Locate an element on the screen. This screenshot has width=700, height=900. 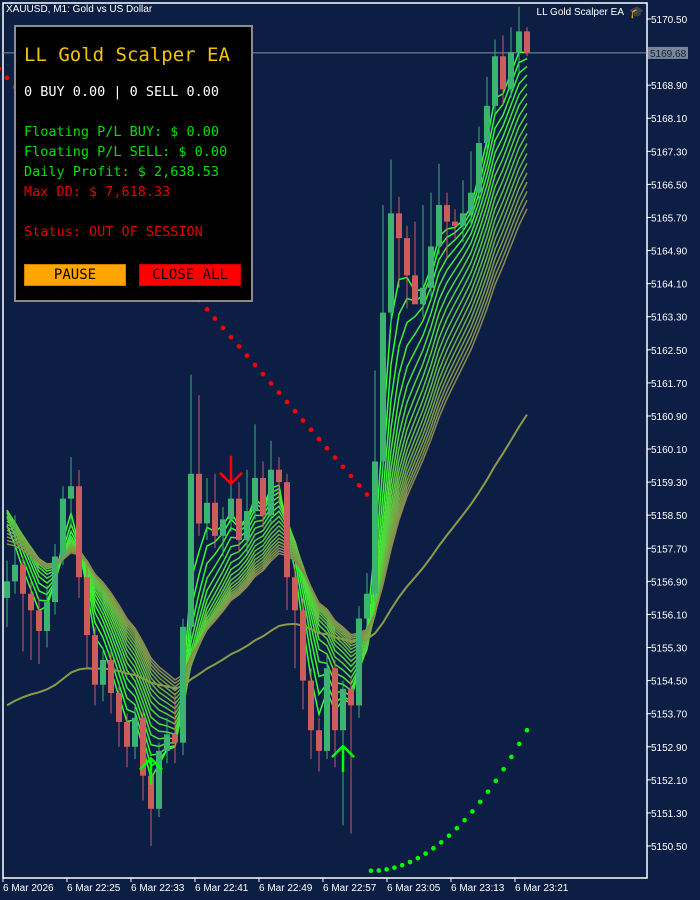
daily-profit: Daily Profit: $ 2,638.53 is located at coordinates (122, 172).